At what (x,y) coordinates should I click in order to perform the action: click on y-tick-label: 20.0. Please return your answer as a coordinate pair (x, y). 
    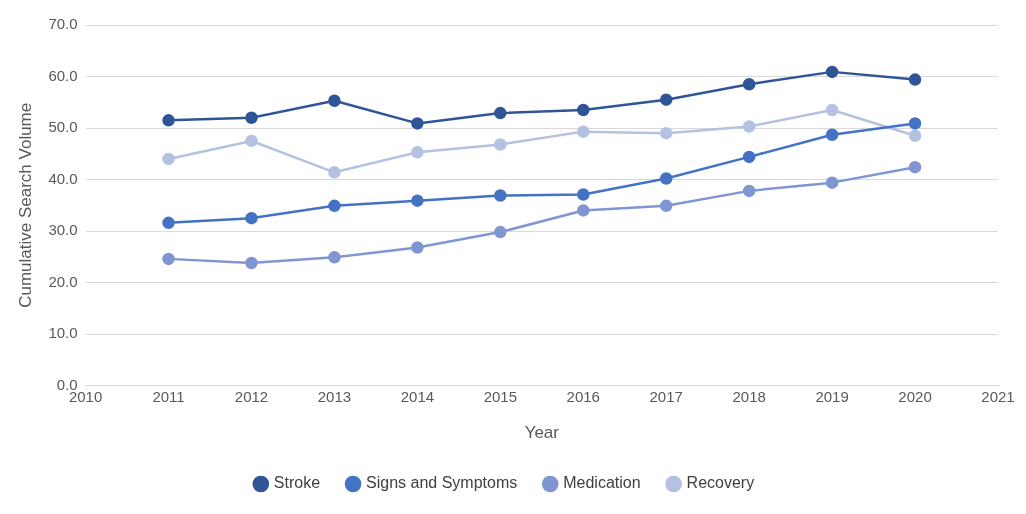
    Looking at the image, I should click on (63, 281).